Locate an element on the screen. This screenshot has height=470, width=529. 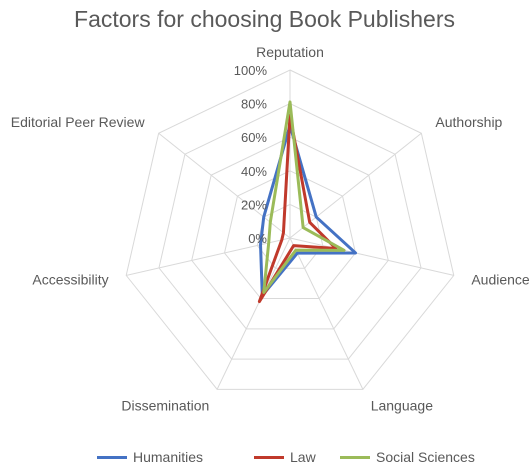
tick-label: 80% is located at coordinates (254, 104).